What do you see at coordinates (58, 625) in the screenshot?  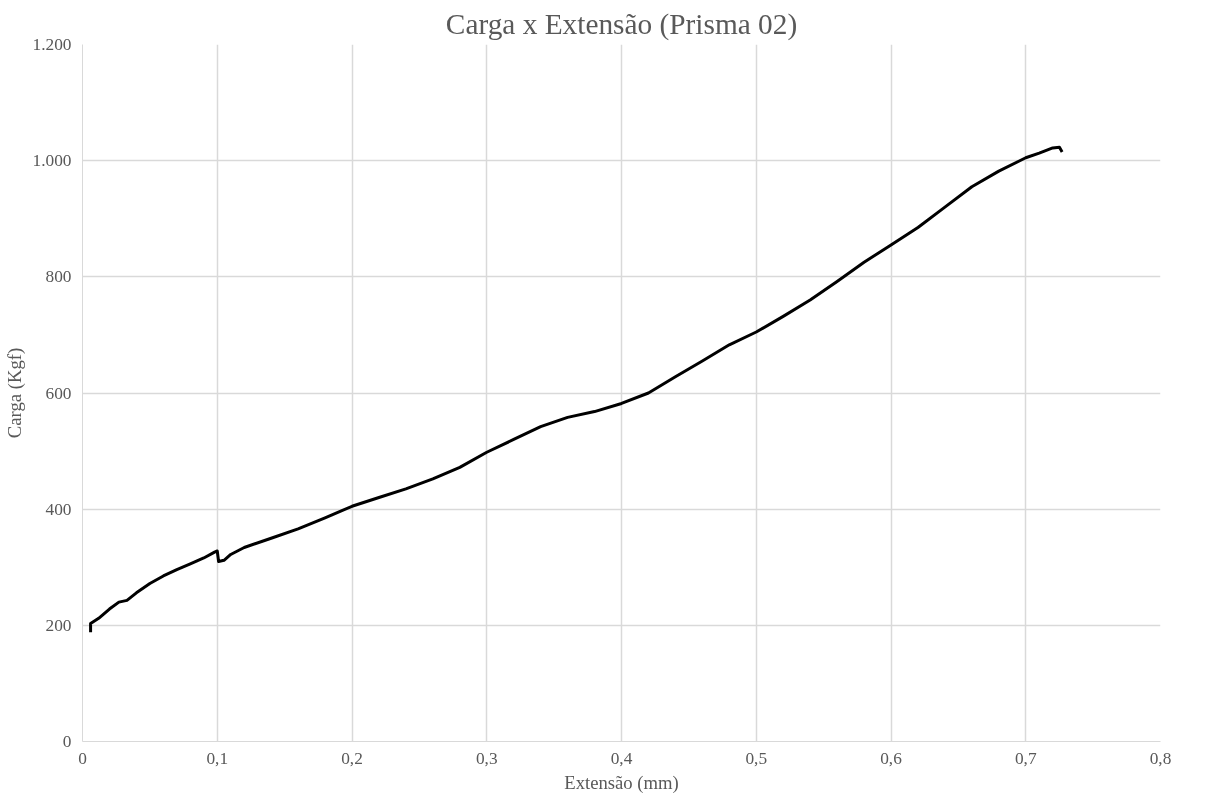 I see `y-tick-label: 200` at bounding box center [58, 625].